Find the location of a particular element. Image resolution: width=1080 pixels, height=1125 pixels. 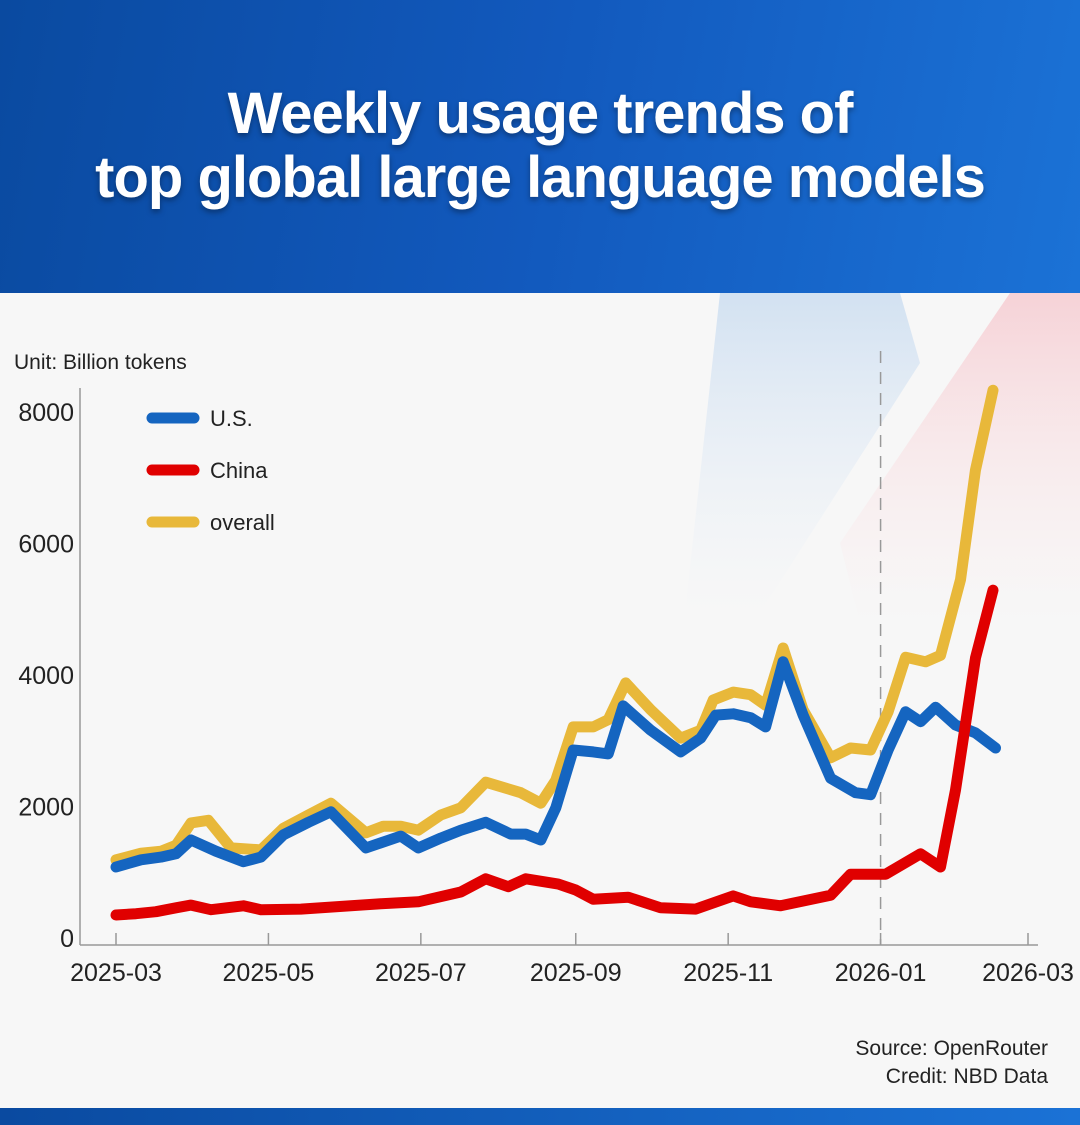

unit-label: Unit: Billion tokens is located at coordinates (100, 362).